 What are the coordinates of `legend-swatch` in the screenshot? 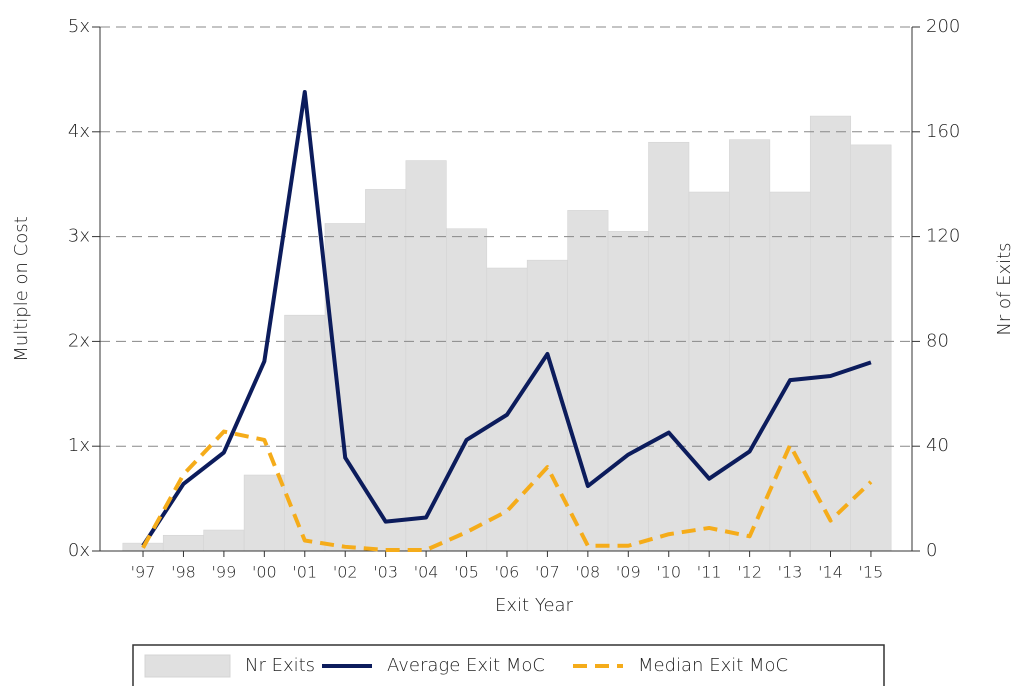 It's located at (187, 666).